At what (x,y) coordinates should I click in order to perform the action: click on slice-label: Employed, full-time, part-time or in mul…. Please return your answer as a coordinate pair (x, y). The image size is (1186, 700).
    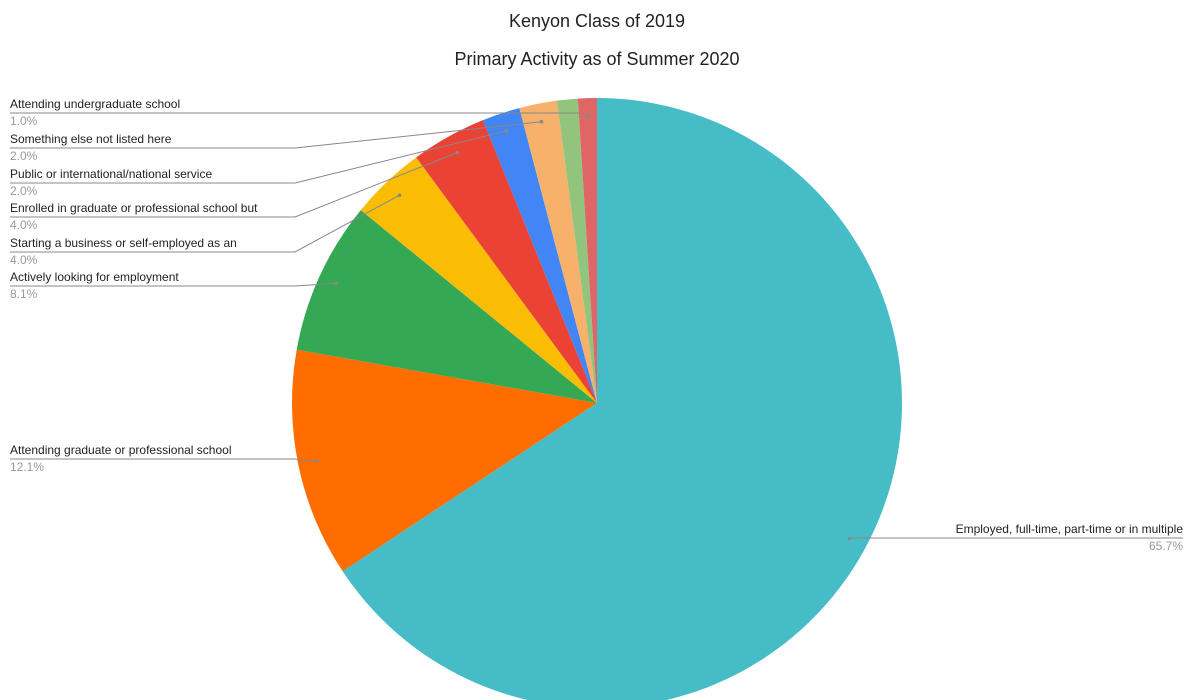
    Looking at the image, I should click on (1070, 529).